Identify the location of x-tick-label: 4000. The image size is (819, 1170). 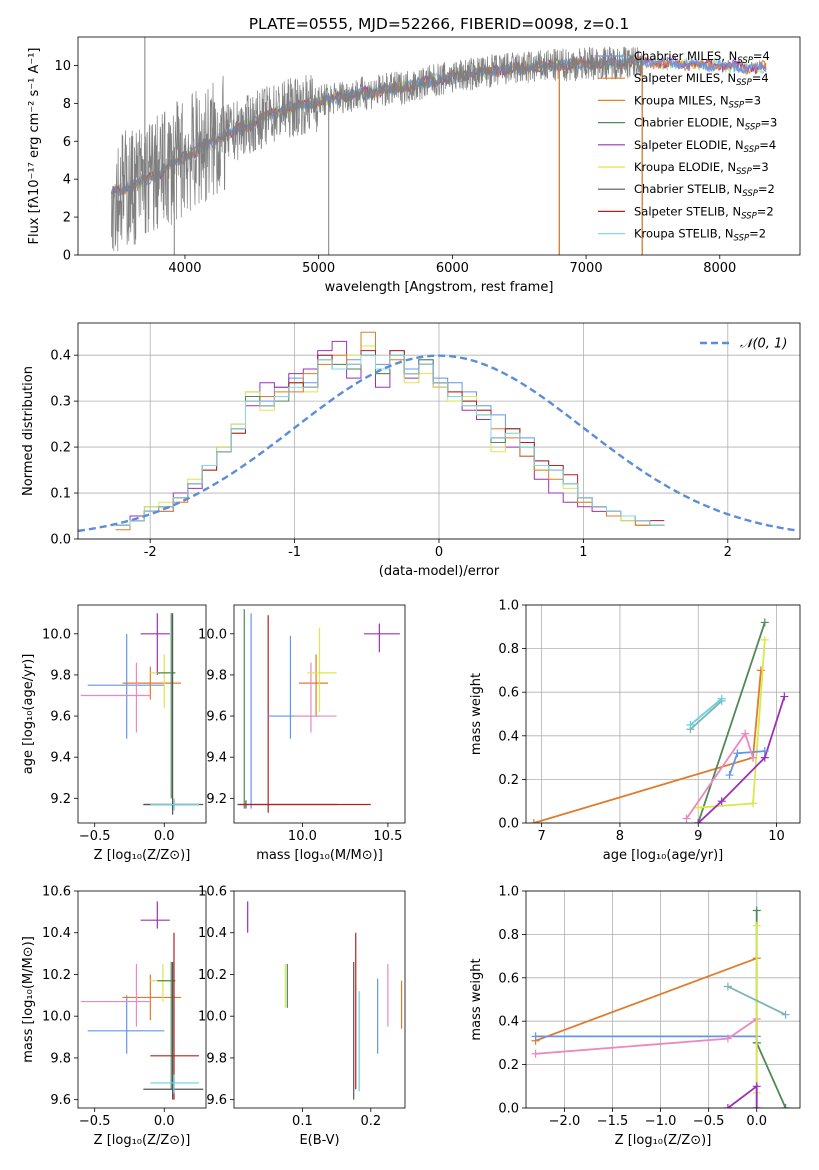
(184, 268).